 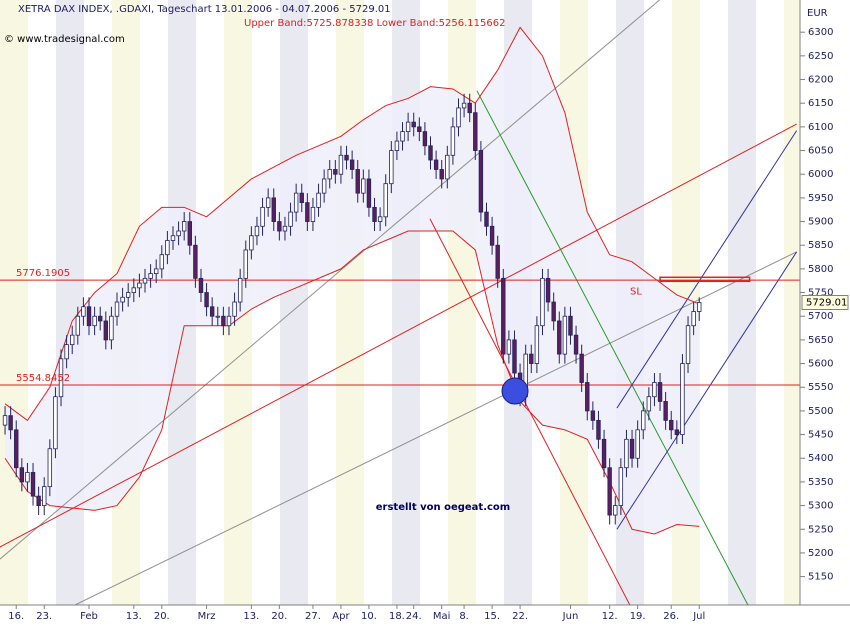 I want to click on x-tick-label: 20., so click(x=162, y=616).